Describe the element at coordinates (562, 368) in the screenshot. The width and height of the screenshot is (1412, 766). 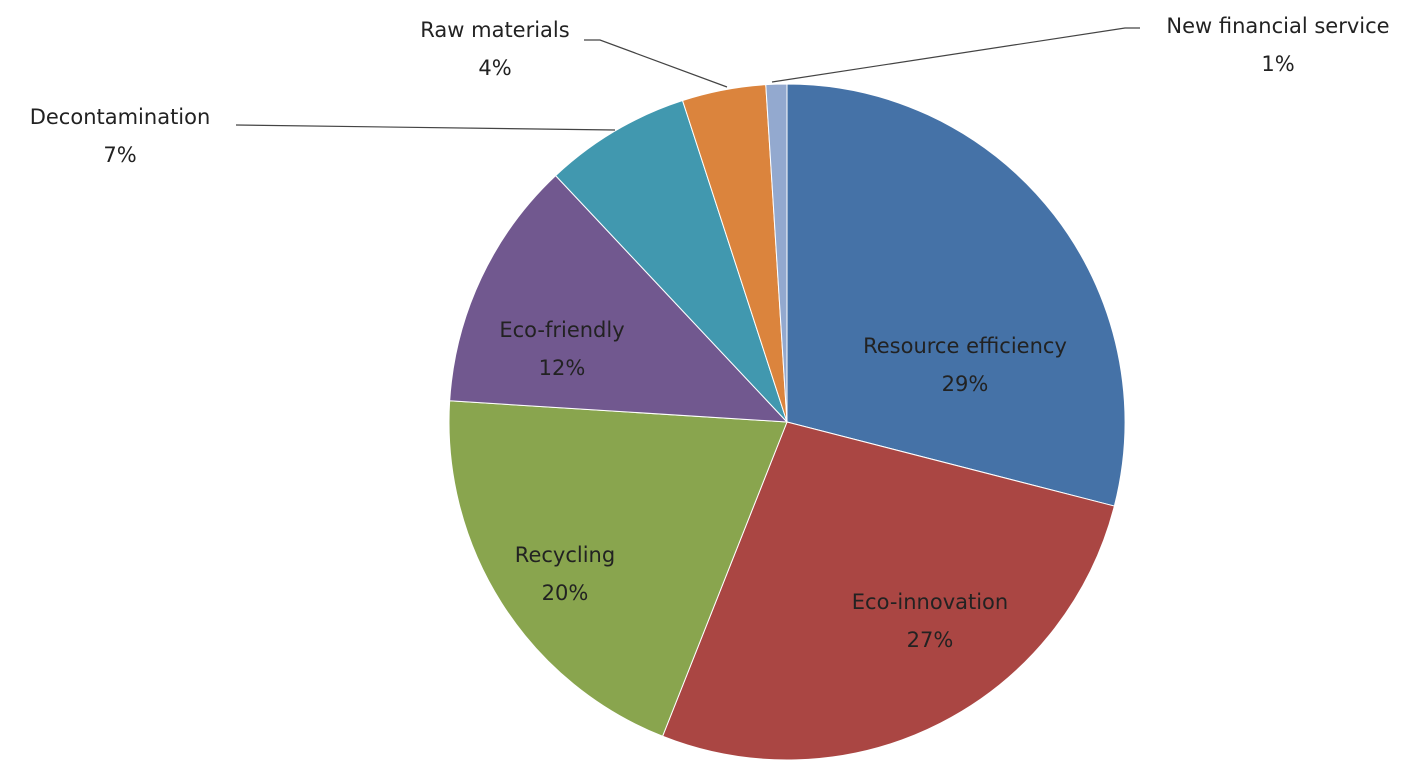
I see `value-label: 12%` at that location.